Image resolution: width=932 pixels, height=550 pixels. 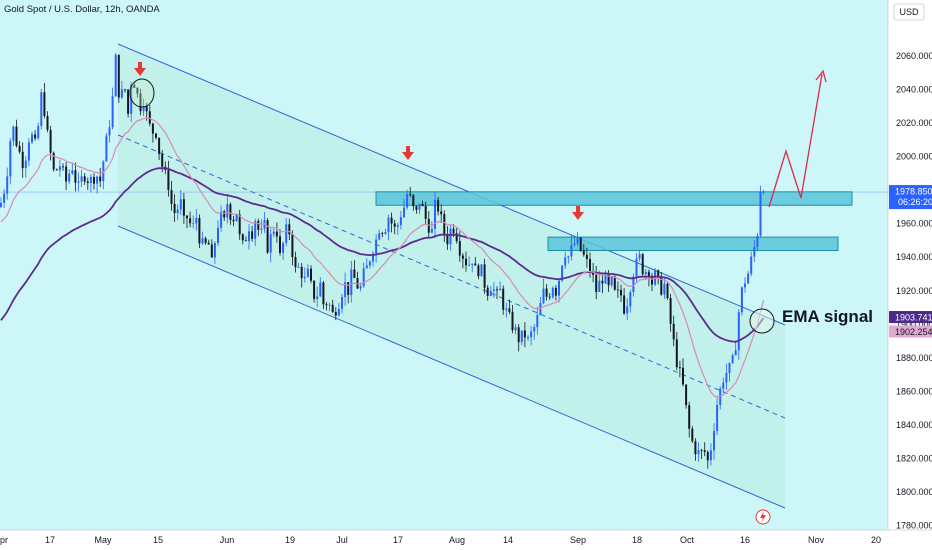 What do you see at coordinates (398, 540) in the screenshot?
I see `x-tick-label: 17` at bounding box center [398, 540].